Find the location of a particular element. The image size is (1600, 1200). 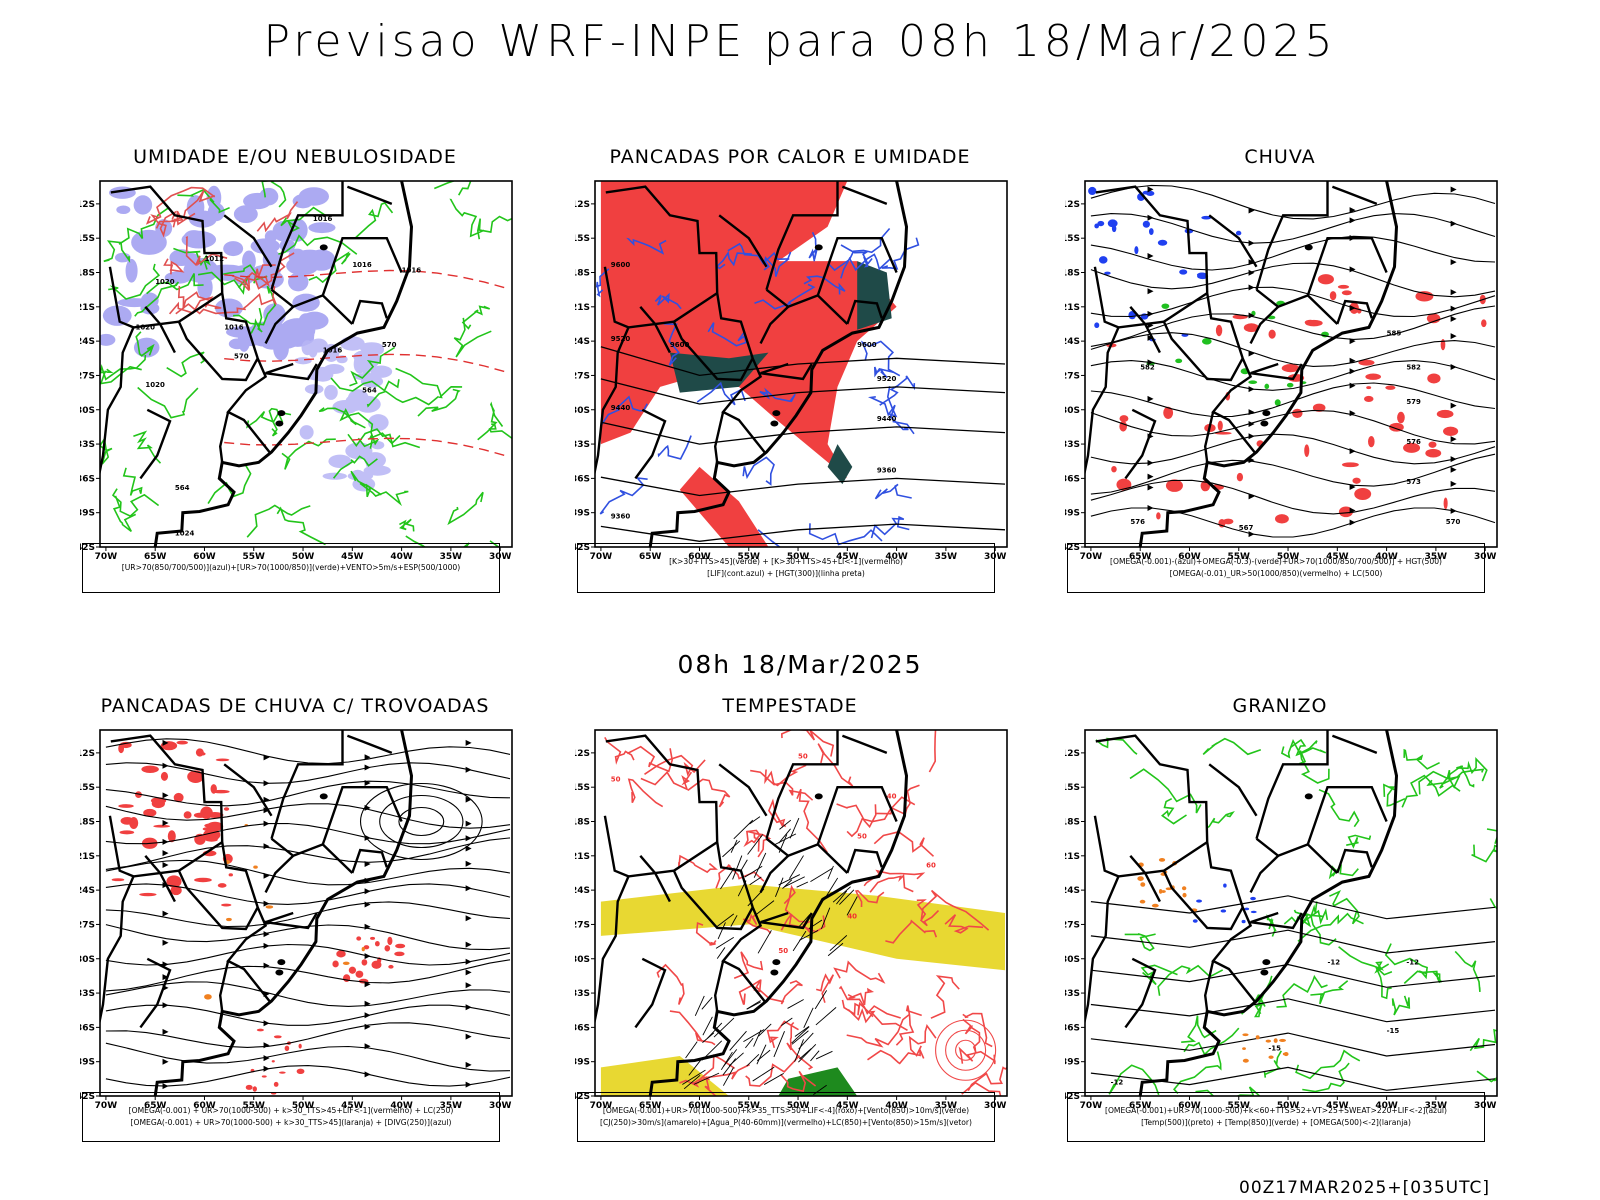

lat-tick-label: 33S is located at coordinates (582, 994).